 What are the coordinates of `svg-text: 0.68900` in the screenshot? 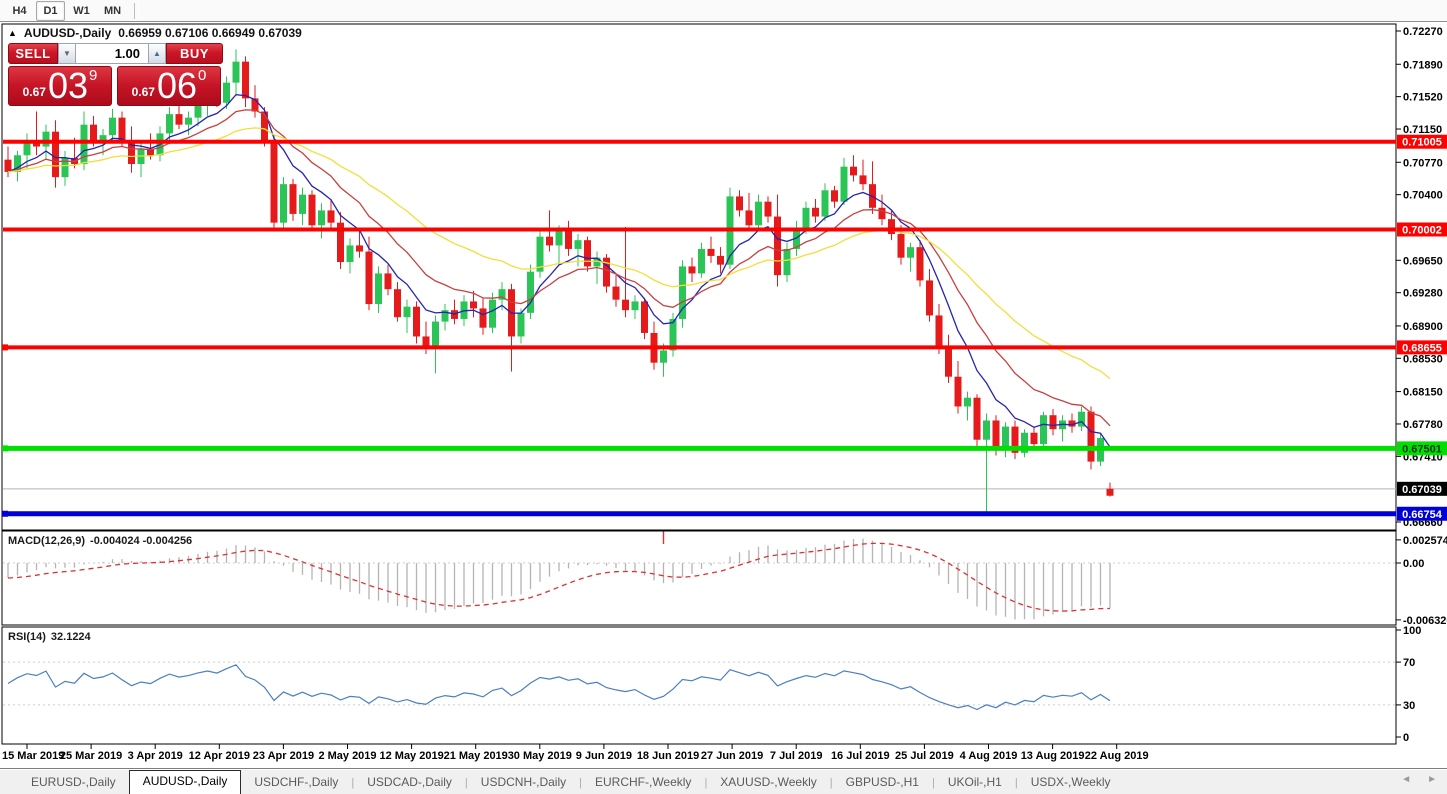 It's located at (1423, 327).